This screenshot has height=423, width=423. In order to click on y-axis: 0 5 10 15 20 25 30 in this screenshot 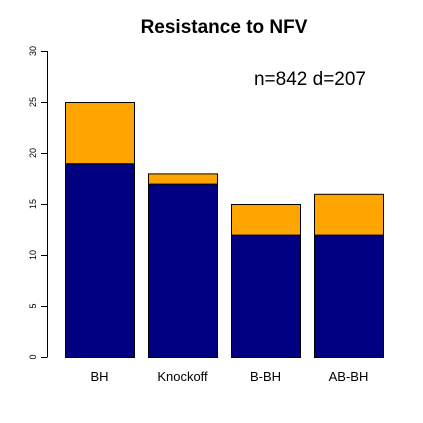, I will do `click(38, 203)`.